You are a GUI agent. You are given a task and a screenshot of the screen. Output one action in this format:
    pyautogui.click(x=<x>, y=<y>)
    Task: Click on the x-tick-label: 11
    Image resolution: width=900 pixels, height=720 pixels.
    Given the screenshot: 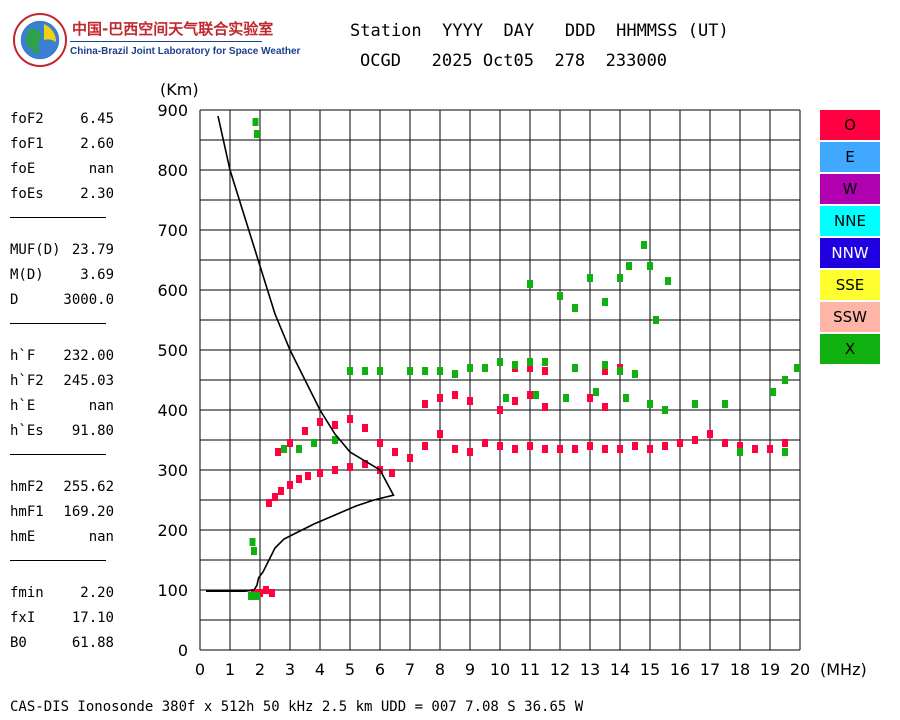 What is the action you would take?
    pyautogui.click(x=530, y=669)
    